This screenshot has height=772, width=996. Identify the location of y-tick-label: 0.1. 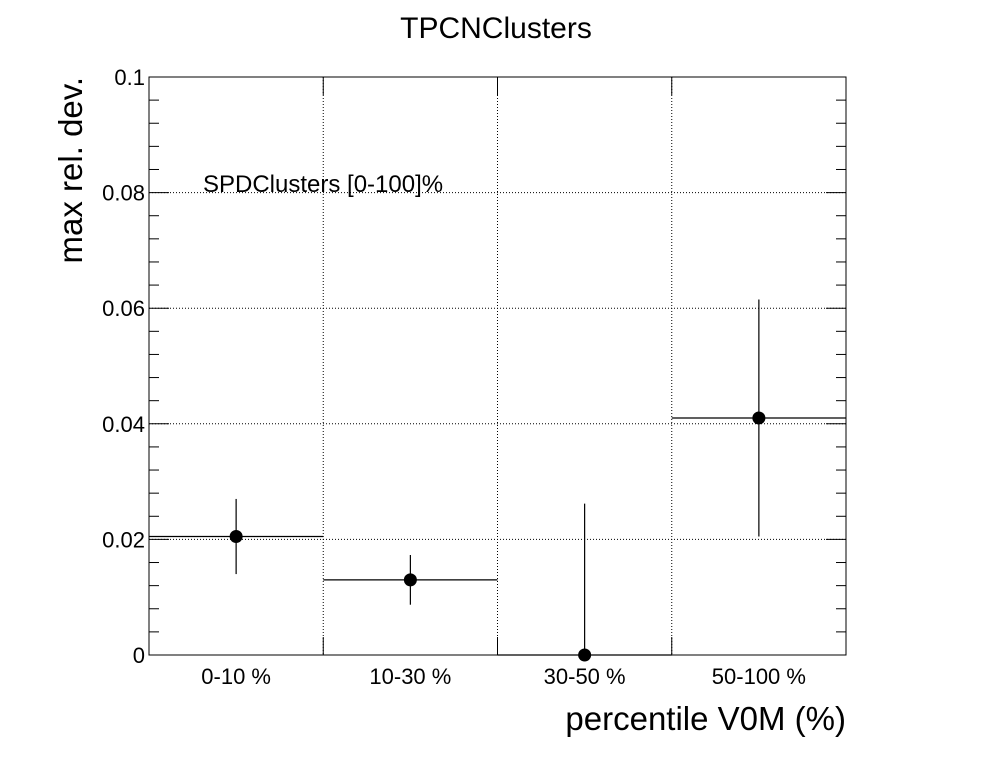
(129, 77).